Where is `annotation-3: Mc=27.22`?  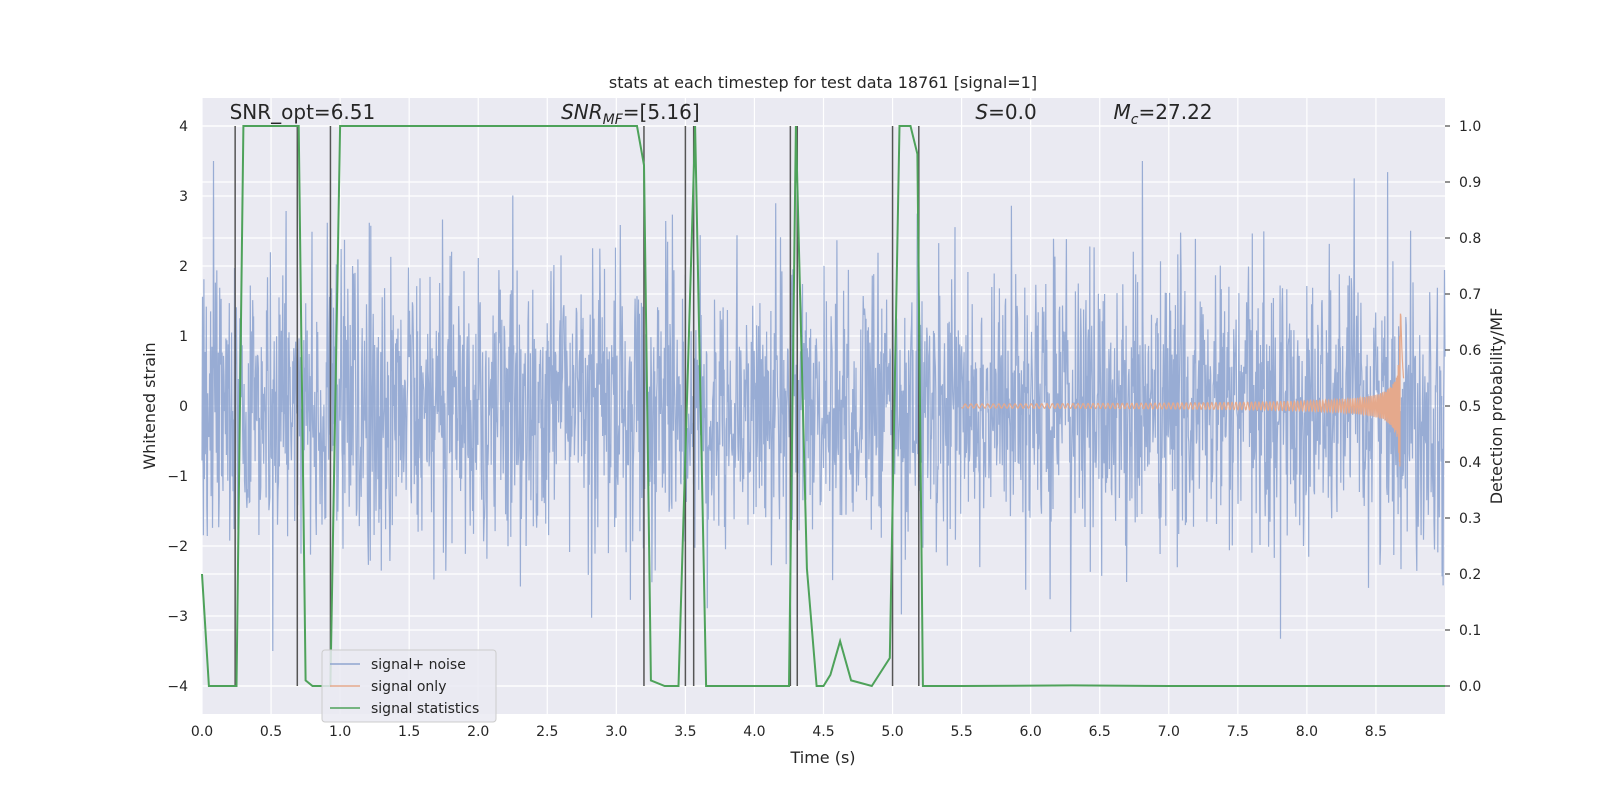
annotation-3: Mc=27.22 is located at coordinates (1163, 114).